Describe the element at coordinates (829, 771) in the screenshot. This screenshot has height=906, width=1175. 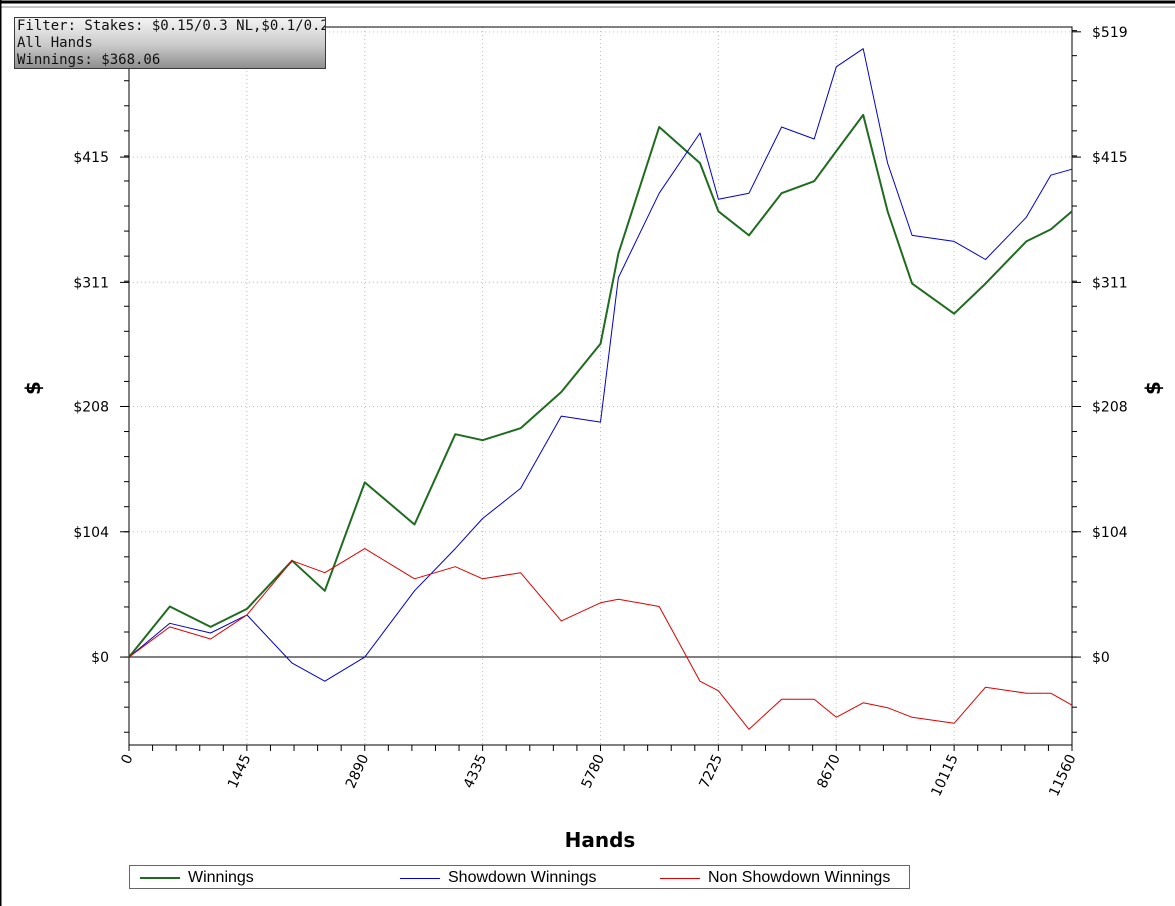
I see `x-tick-label: 8670` at that location.